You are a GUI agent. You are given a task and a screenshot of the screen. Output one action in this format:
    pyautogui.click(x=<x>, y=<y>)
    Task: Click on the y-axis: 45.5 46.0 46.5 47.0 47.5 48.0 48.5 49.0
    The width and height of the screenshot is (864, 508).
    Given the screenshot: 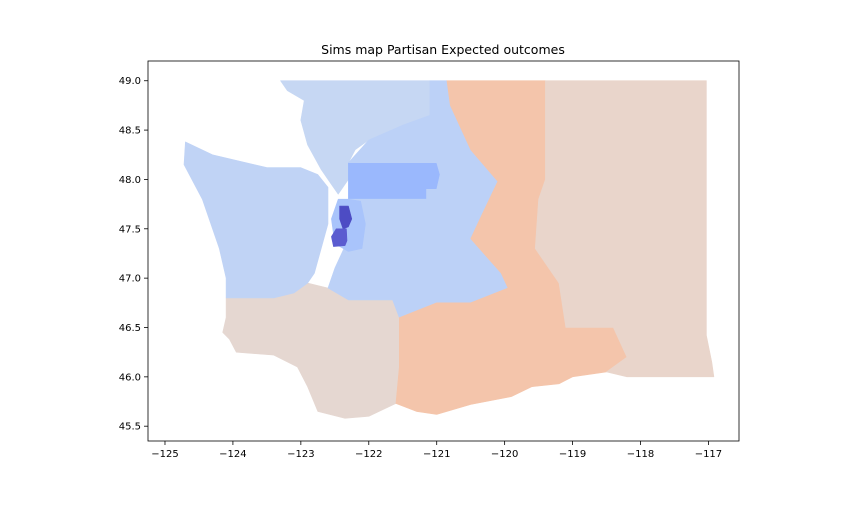 What is the action you would take?
    pyautogui.click(x=133, y=254)
    